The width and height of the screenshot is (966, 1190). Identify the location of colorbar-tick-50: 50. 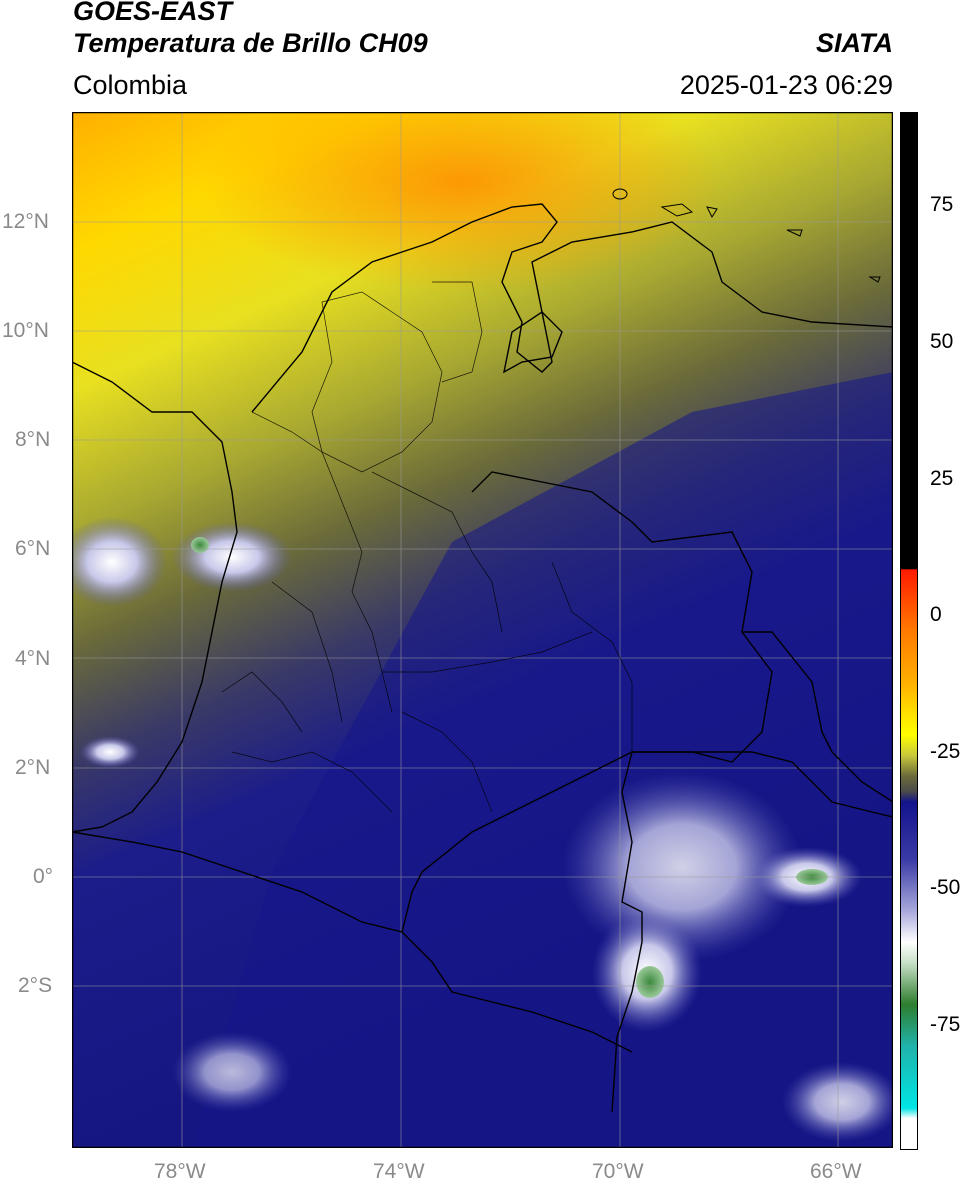
(942, 341).